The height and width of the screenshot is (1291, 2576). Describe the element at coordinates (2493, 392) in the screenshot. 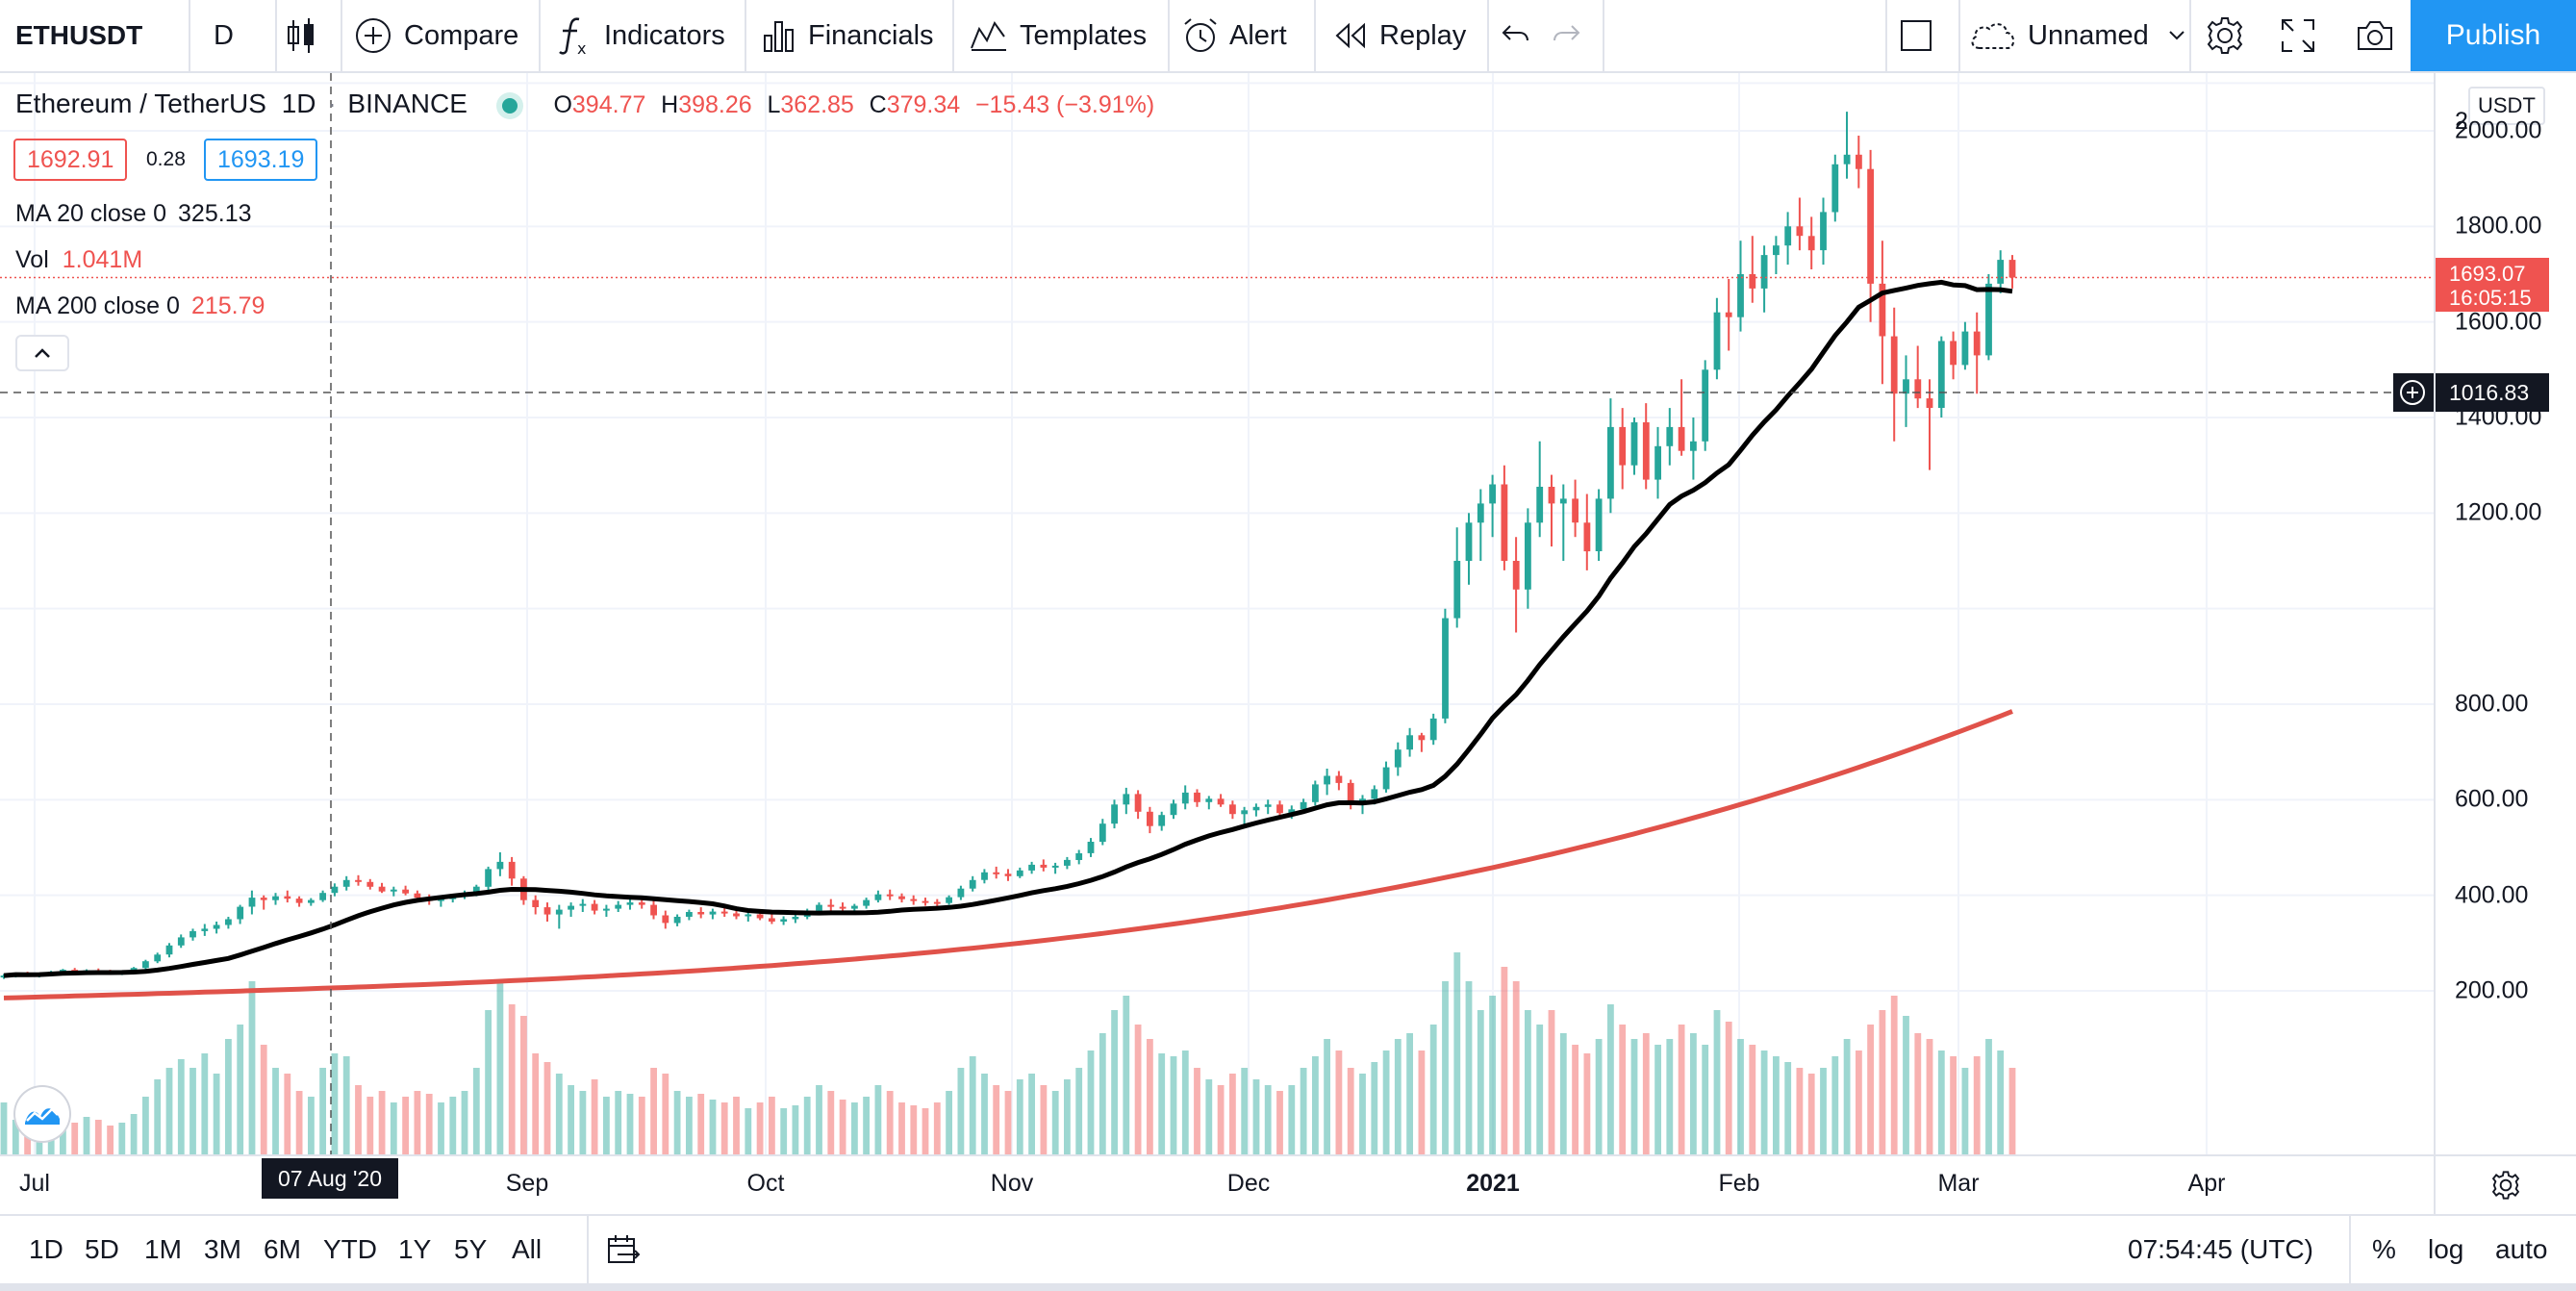

I see `crosshair-price-tag: 1016.83` at that location.